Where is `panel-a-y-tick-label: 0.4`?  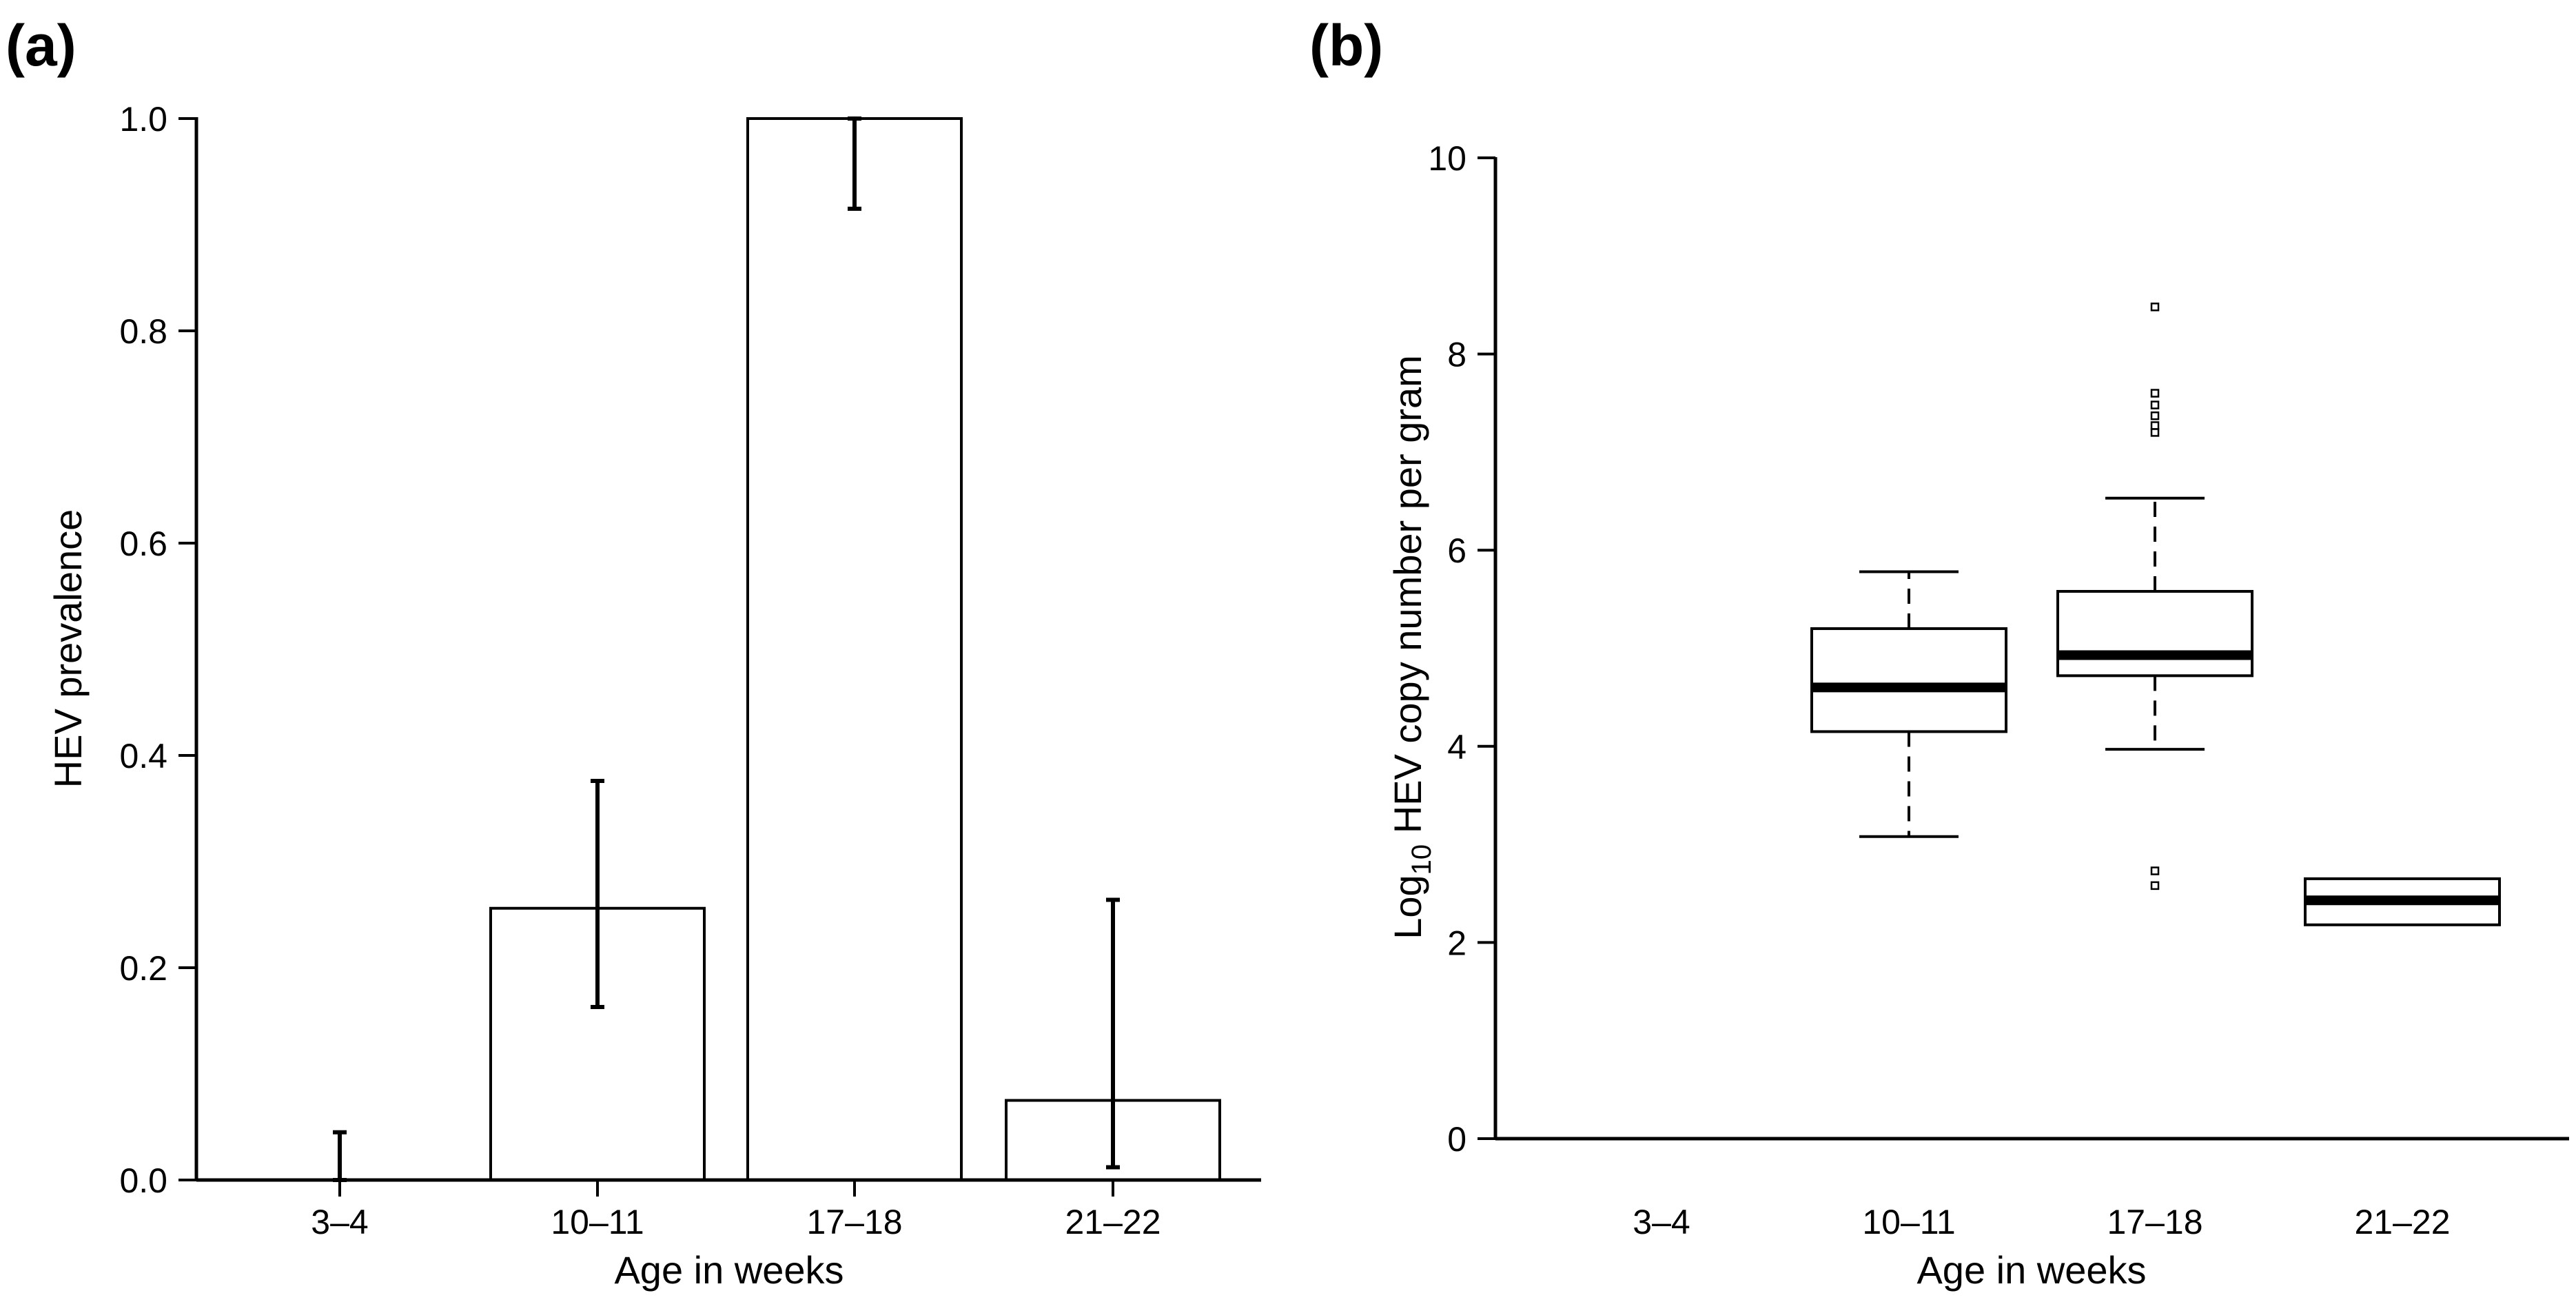
panel-a-y-tick-label: 0.4 is located at coordinates (143, 756).